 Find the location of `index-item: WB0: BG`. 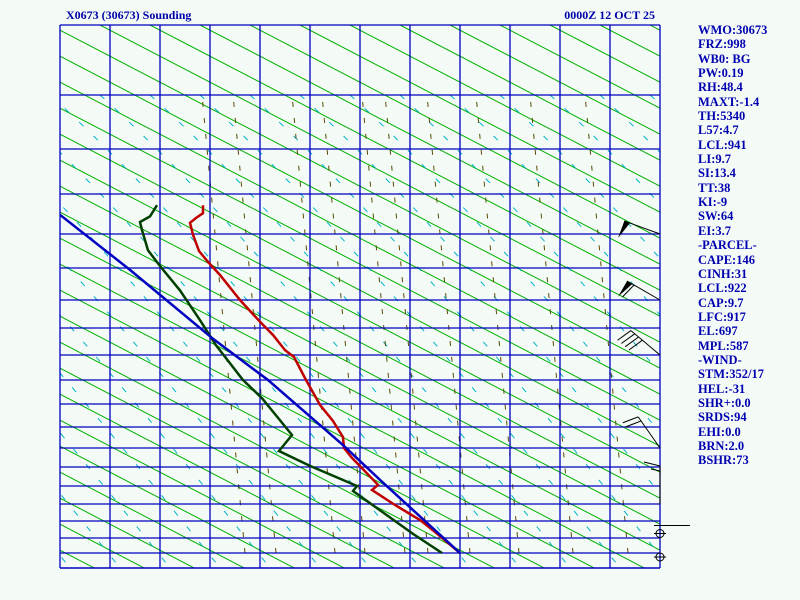

index-item: WB0: BG is located at coordinates (724, 58).